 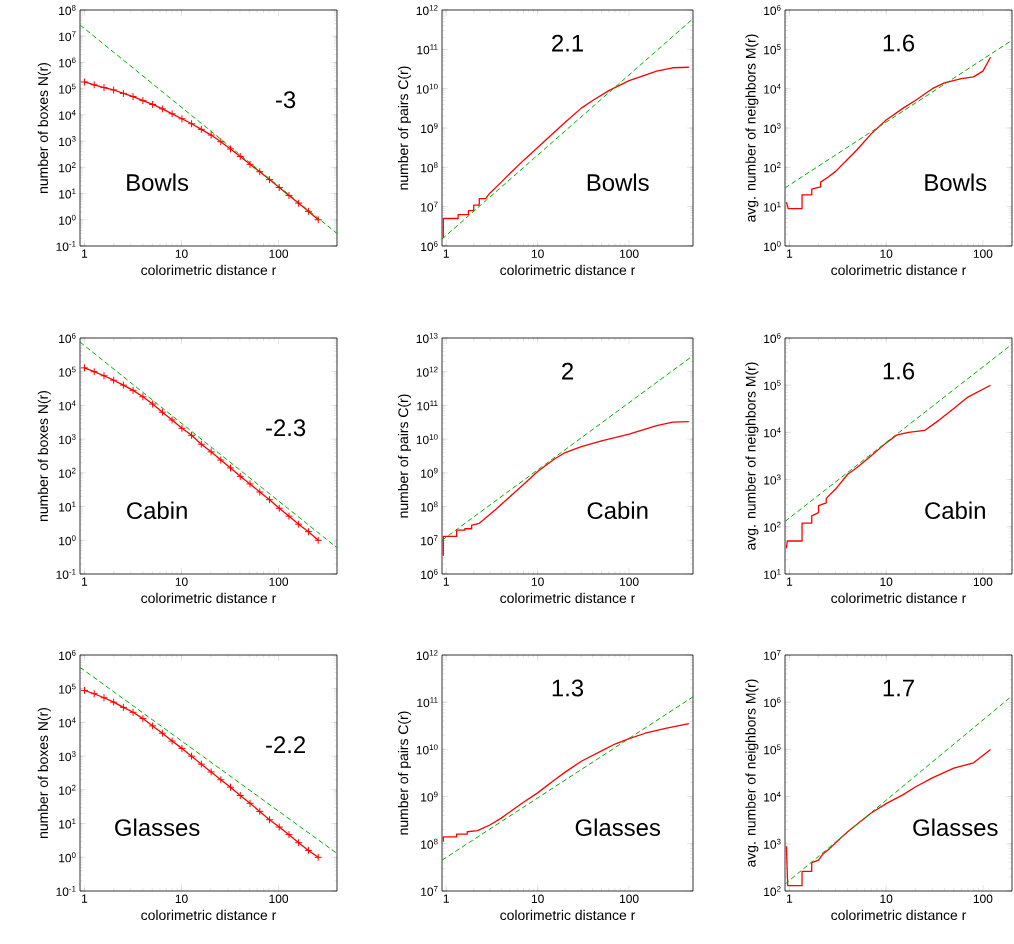 I want to click on x-tick-label: 100, so click(x=983, y=581).